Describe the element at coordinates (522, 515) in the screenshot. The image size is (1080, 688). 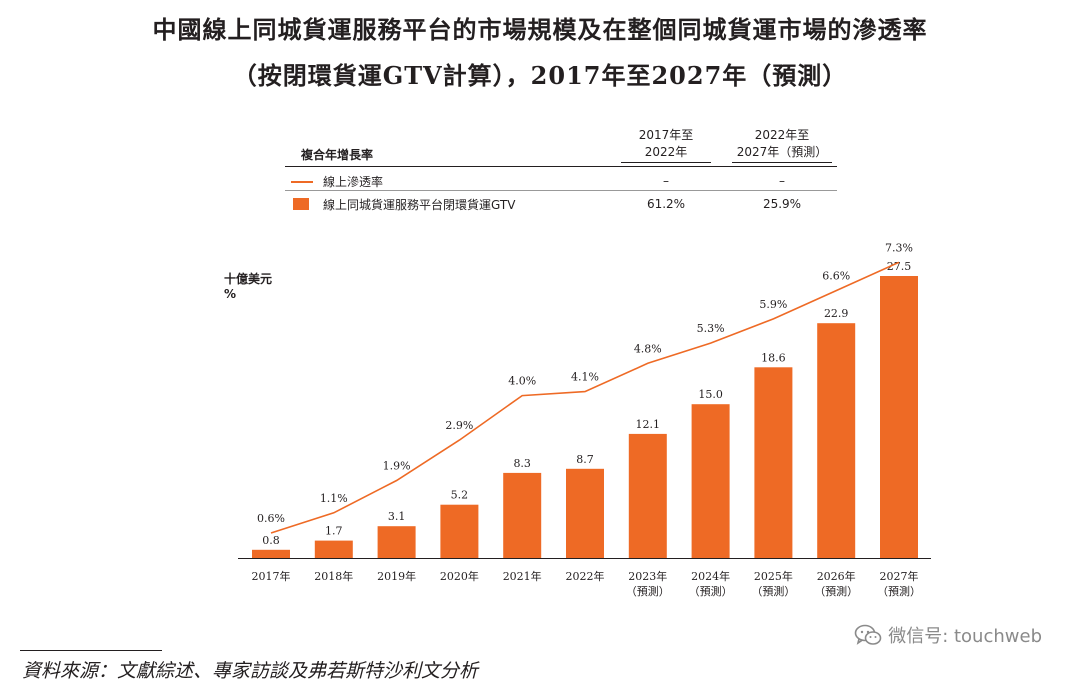
I see `bar-2021年` at that location.